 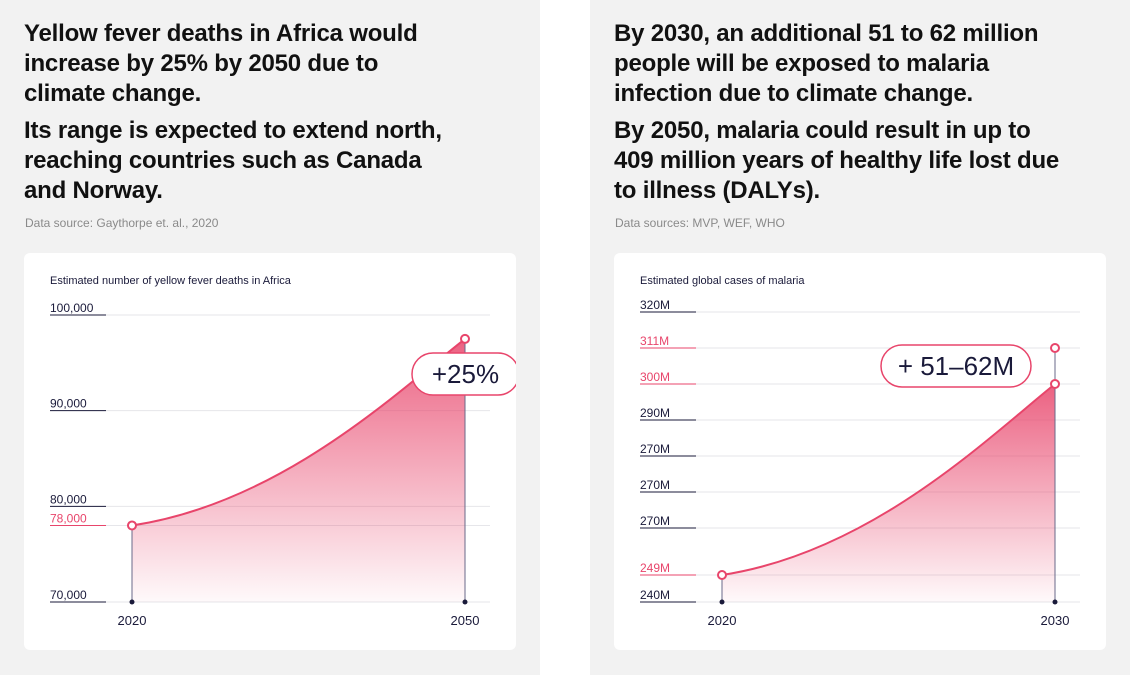 What do you see at coordinates (655, 413) in the screenshot?
I see `y-tick-label: 290M` at bounding box center [655, 413].